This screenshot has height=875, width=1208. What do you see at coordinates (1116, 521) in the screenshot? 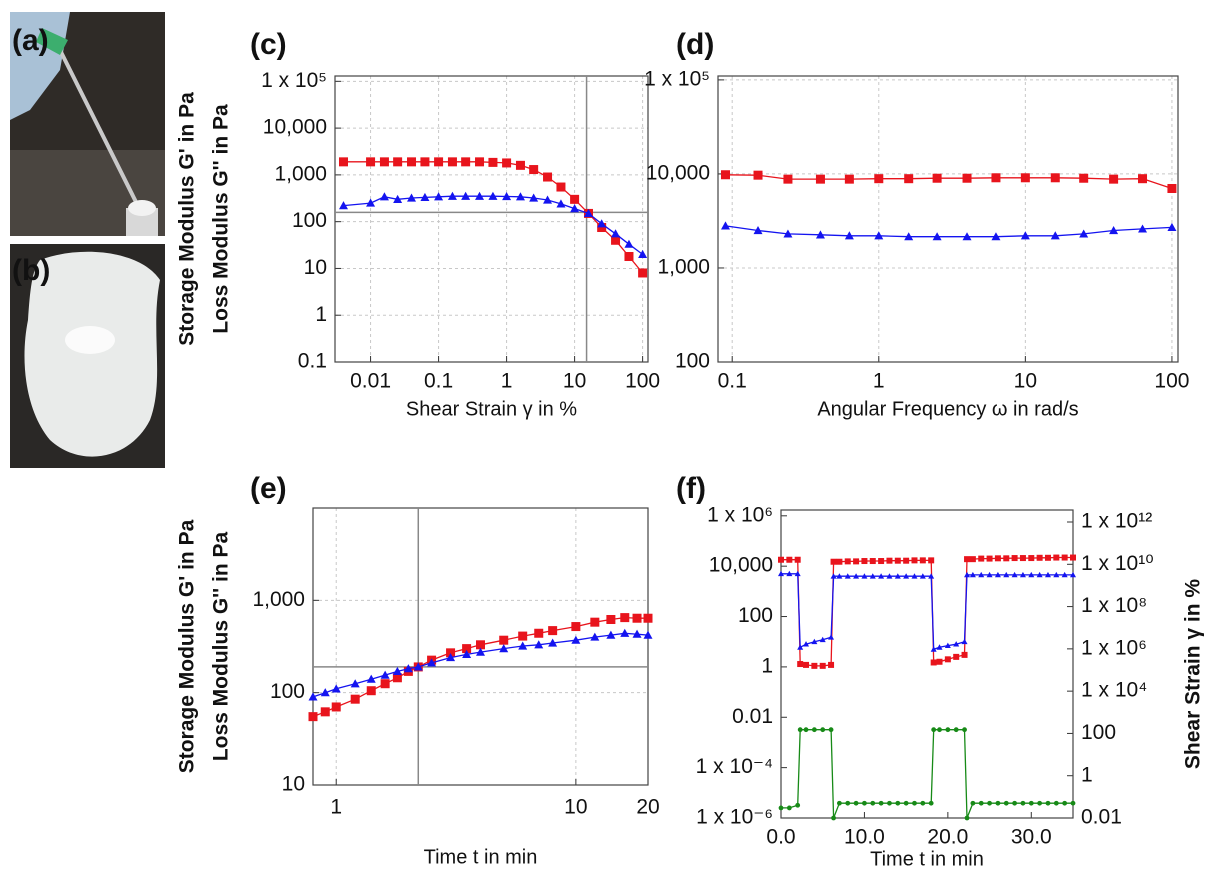
I see `y2-tick-label: 1 x 10¹²` at bounding box center [1116, 521].